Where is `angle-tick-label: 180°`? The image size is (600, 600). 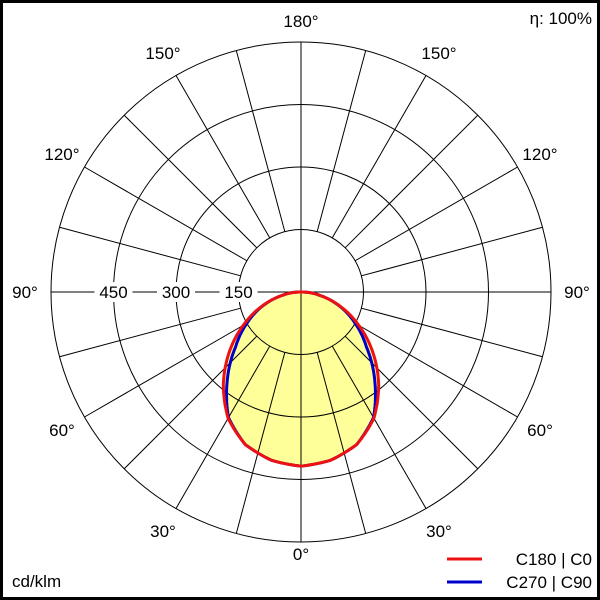
angle-tick-label: 180° is located at coordinates (300, 21).